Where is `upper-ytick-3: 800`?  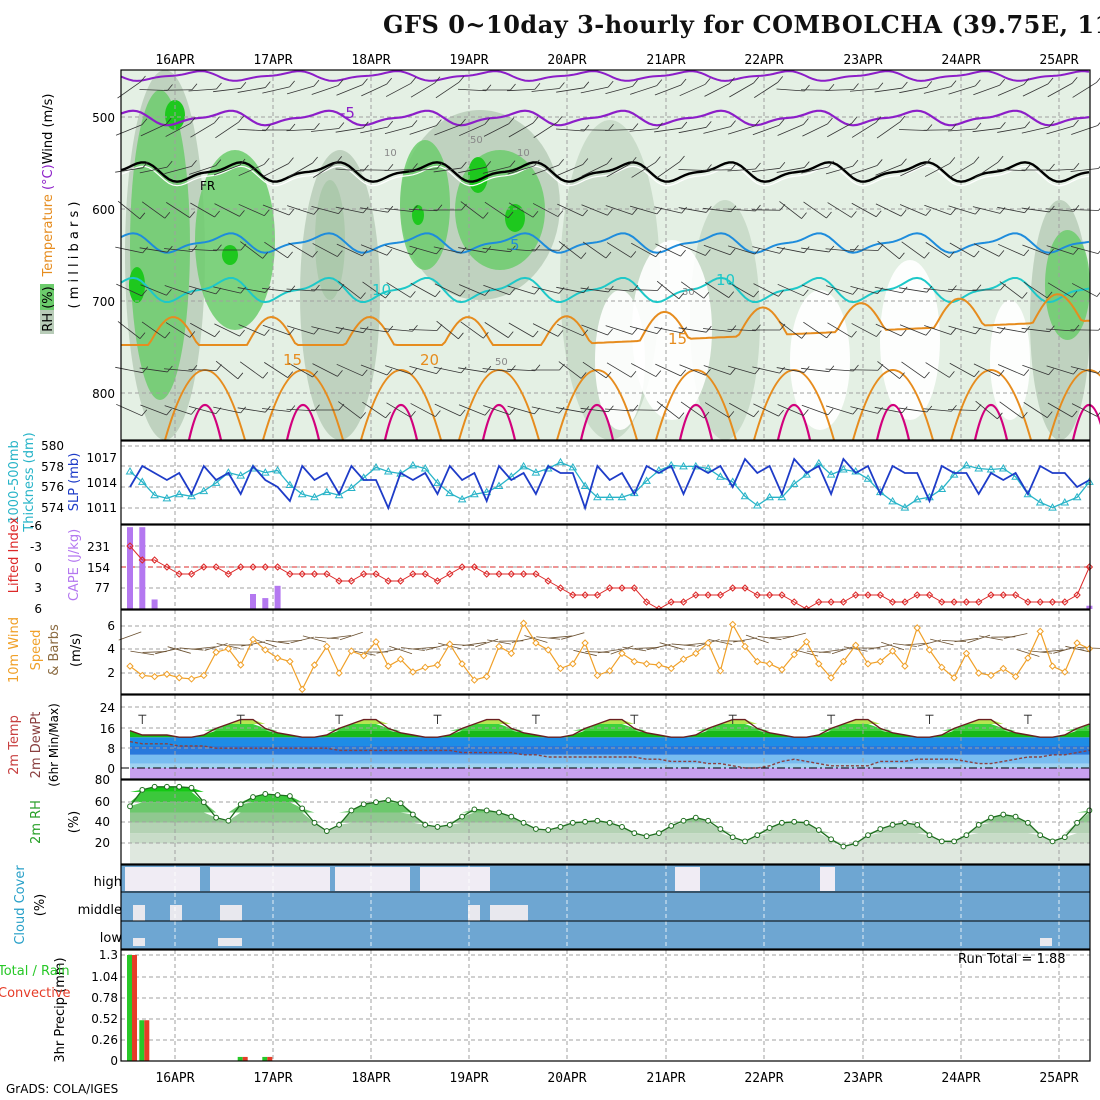
upper-ytick-3: 800 is located at coordinates (103, 394).